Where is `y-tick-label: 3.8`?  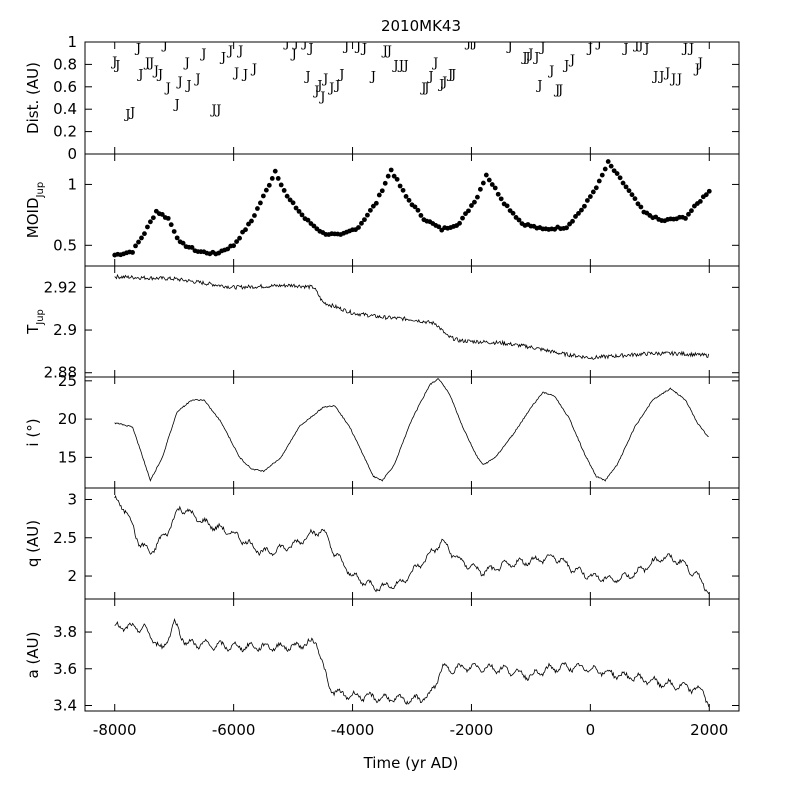 y-tick-label: 3.8 is located at coordinates (65, 632).